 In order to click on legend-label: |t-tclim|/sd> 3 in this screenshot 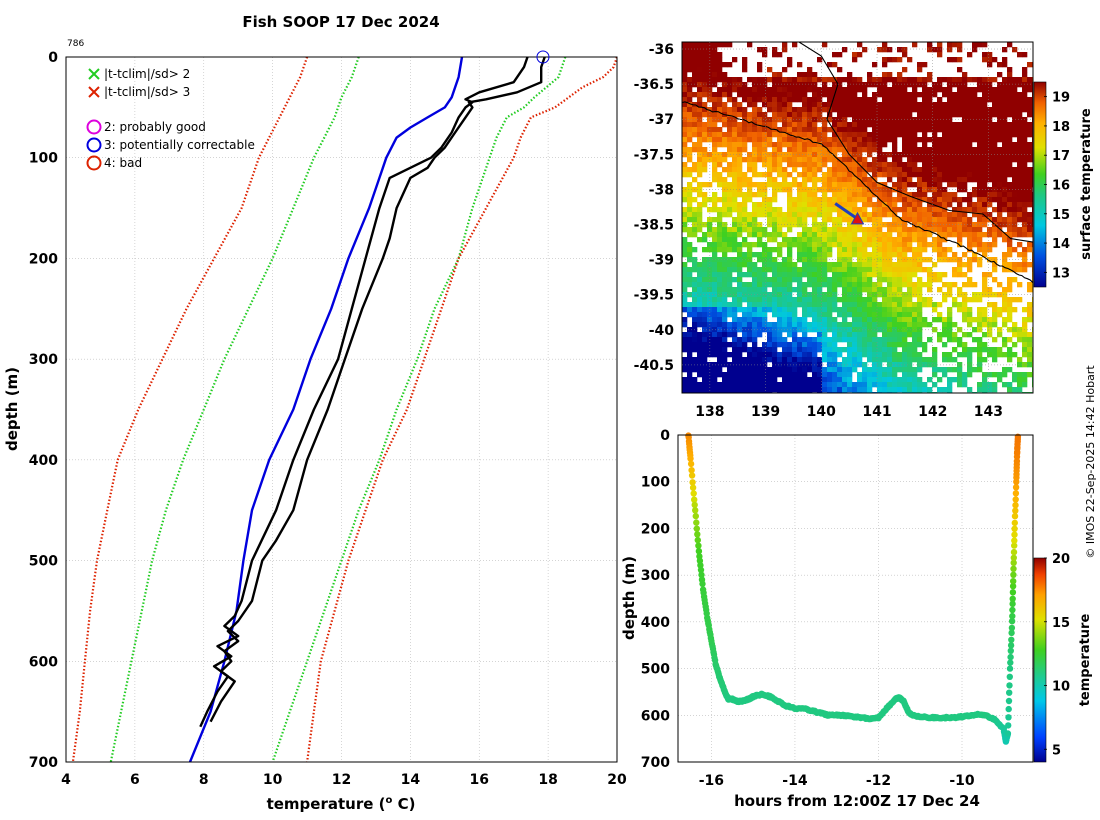, I will do `click(147, 92)`.